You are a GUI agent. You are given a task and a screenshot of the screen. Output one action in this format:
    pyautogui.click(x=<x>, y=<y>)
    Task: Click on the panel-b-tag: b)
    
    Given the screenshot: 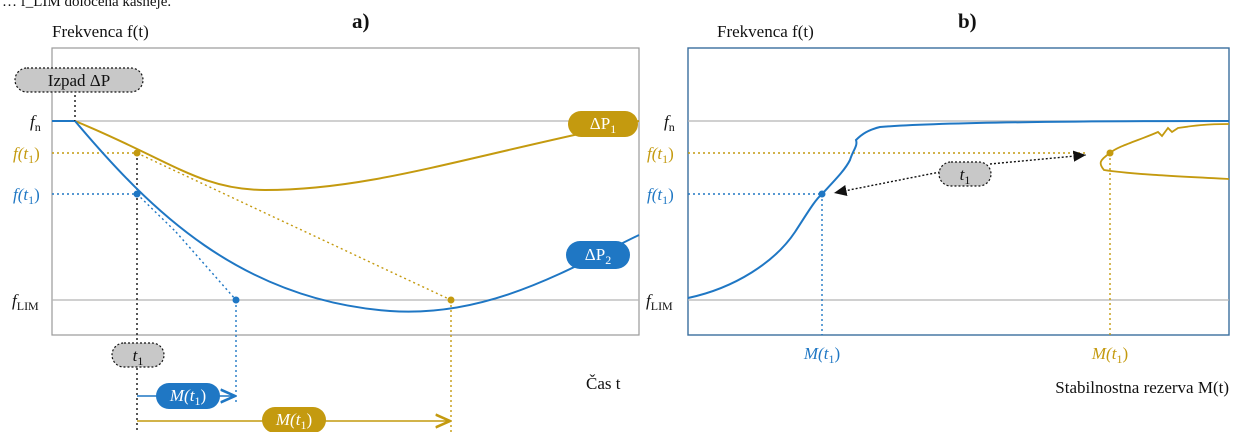 What is the action you would take?
    pyautogui.click(x=967, y=21)
    